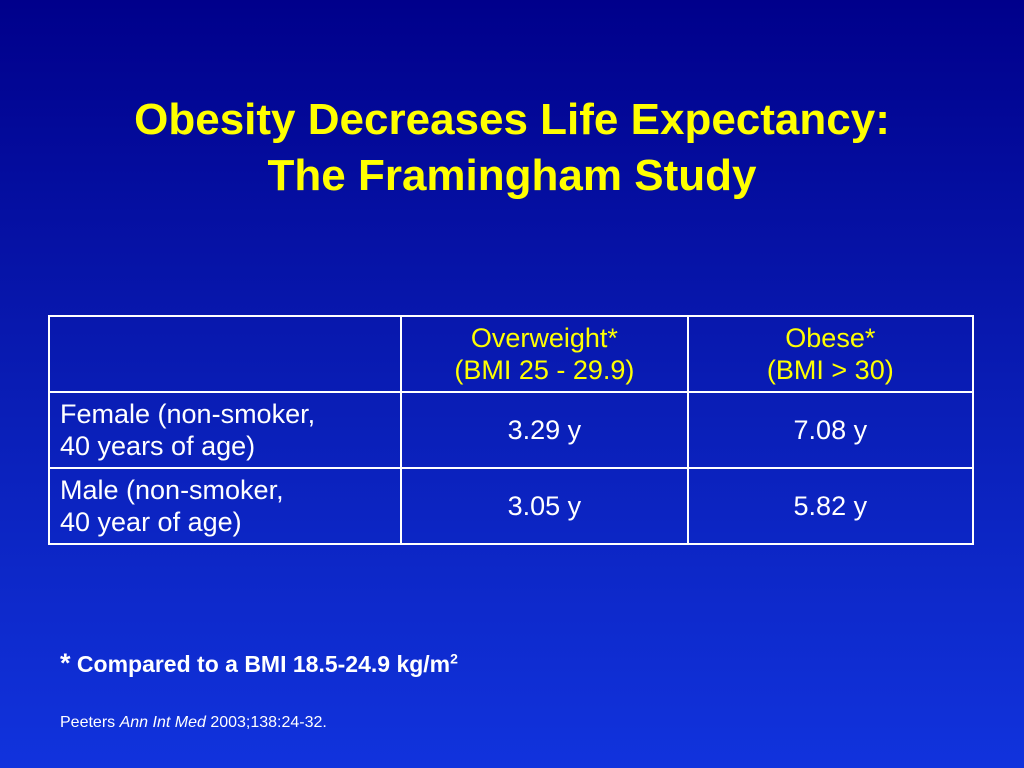  What do you see at coordinates (544, 430) in the screenshot?
I see `female-overweight-value: 3.29 y` at bounding box center [544, 430].